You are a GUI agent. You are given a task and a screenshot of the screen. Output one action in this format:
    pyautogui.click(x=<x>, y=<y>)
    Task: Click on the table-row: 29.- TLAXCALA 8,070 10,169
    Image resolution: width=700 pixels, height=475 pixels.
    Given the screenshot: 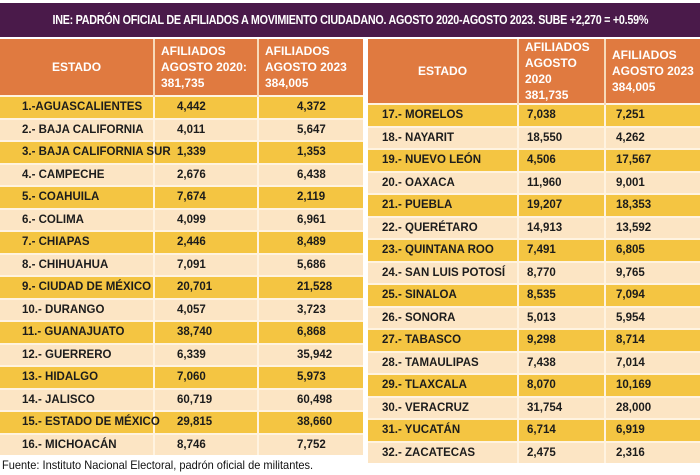 What is the action you would take?
    pyautogui.click(x=534, y=385)
    